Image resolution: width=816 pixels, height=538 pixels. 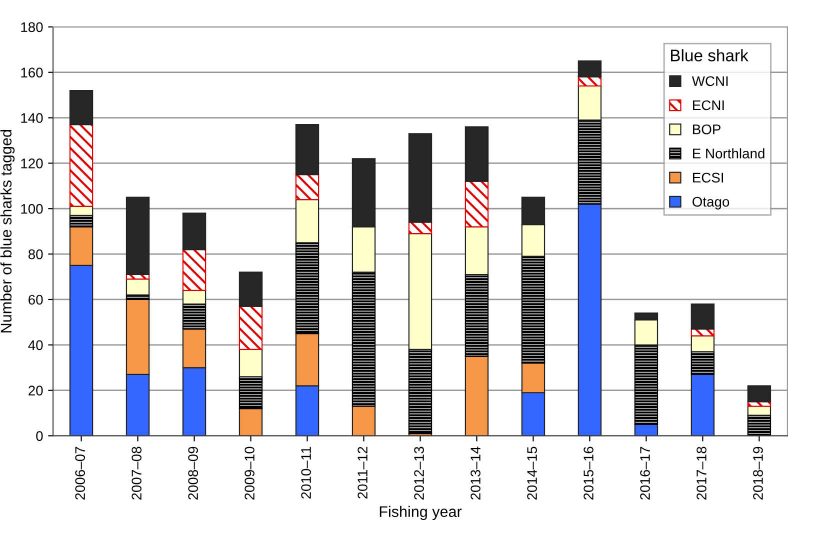 I want to click on x-tick-label: 2015–16, so click(x=589, y=473).